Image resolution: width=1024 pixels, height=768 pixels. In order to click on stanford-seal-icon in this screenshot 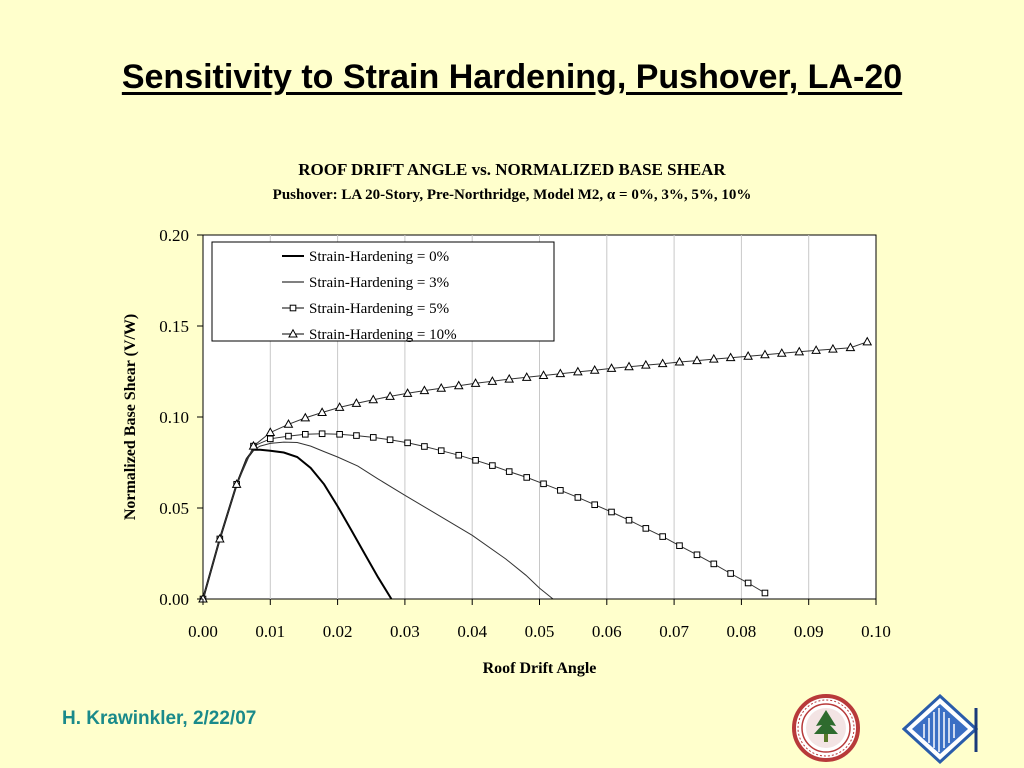, I will do `click(826, 728)`.